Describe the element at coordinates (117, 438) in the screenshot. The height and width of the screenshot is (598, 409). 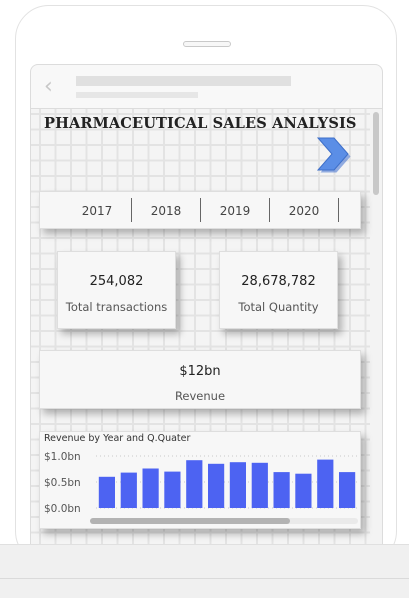
I see `chart-title: Revenue by Year and Q.Quater` at that location.